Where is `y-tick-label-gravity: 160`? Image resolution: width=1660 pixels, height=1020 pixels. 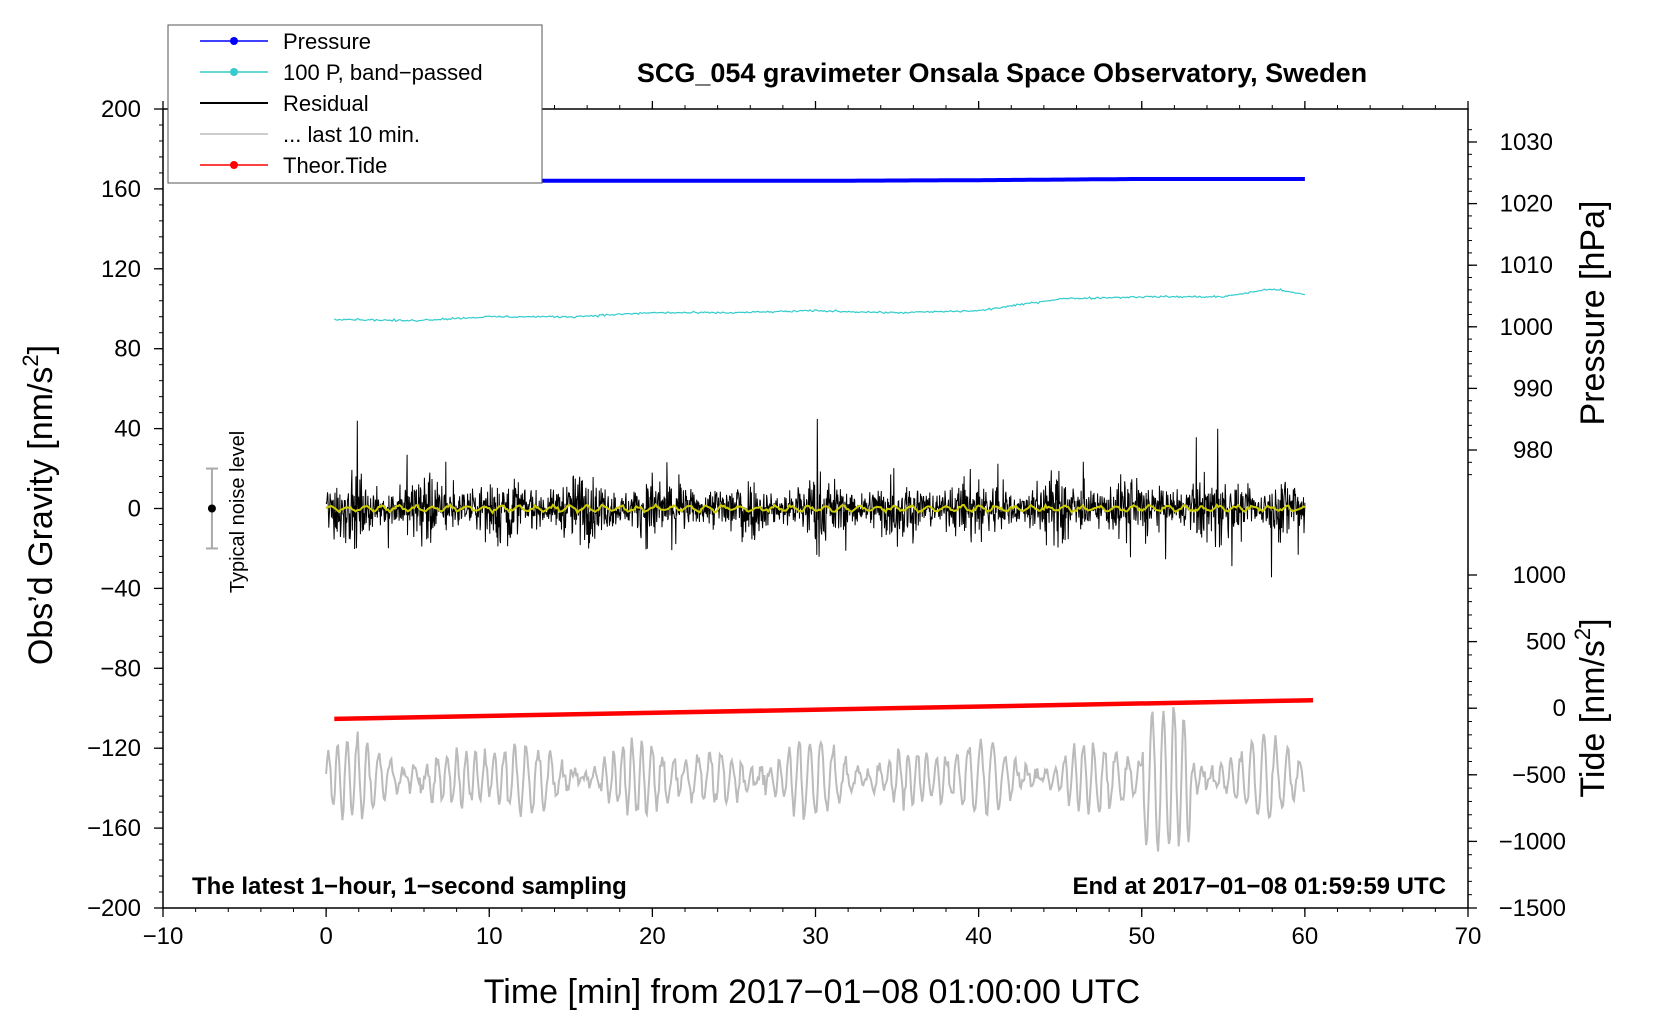
y-tick-label-gravity: 160 is located at coordinates (121, 189).